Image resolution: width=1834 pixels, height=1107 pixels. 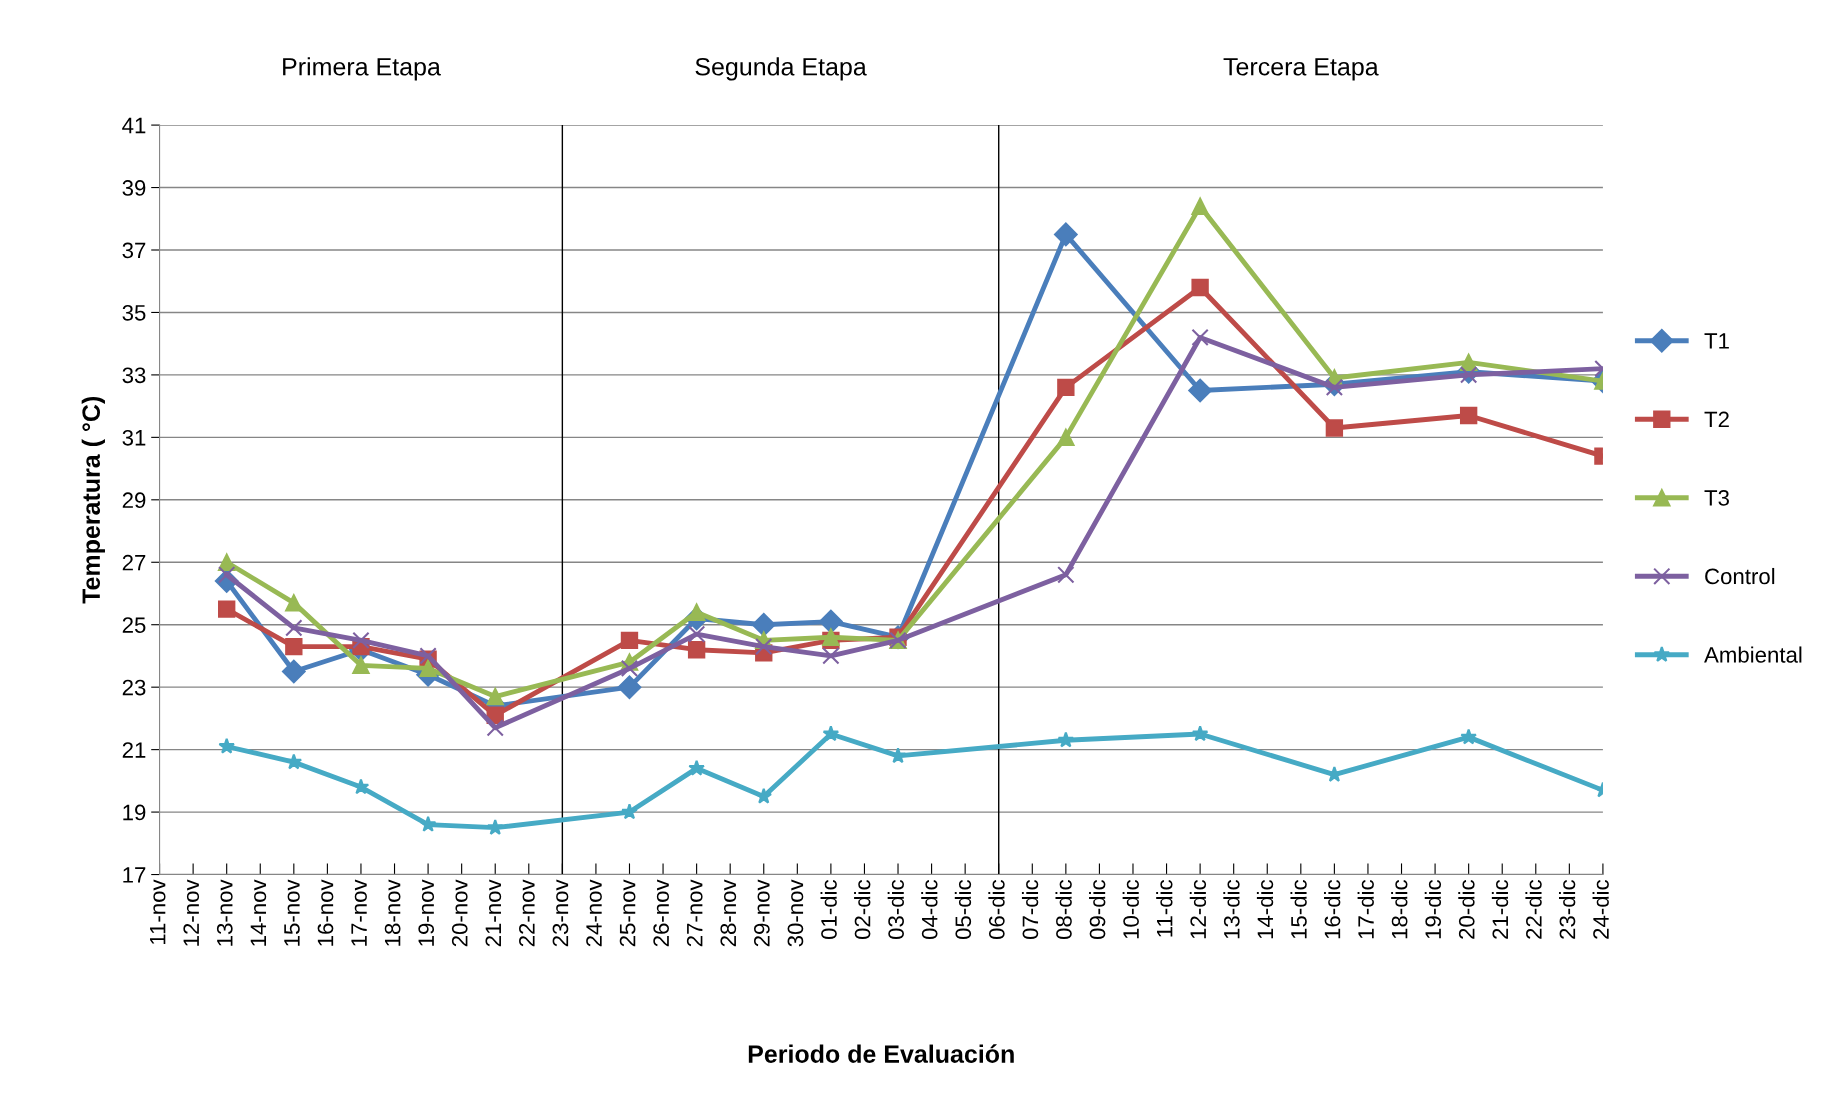 I want to click on x-tick-label: 06-dic, so click(x=996, y=909).